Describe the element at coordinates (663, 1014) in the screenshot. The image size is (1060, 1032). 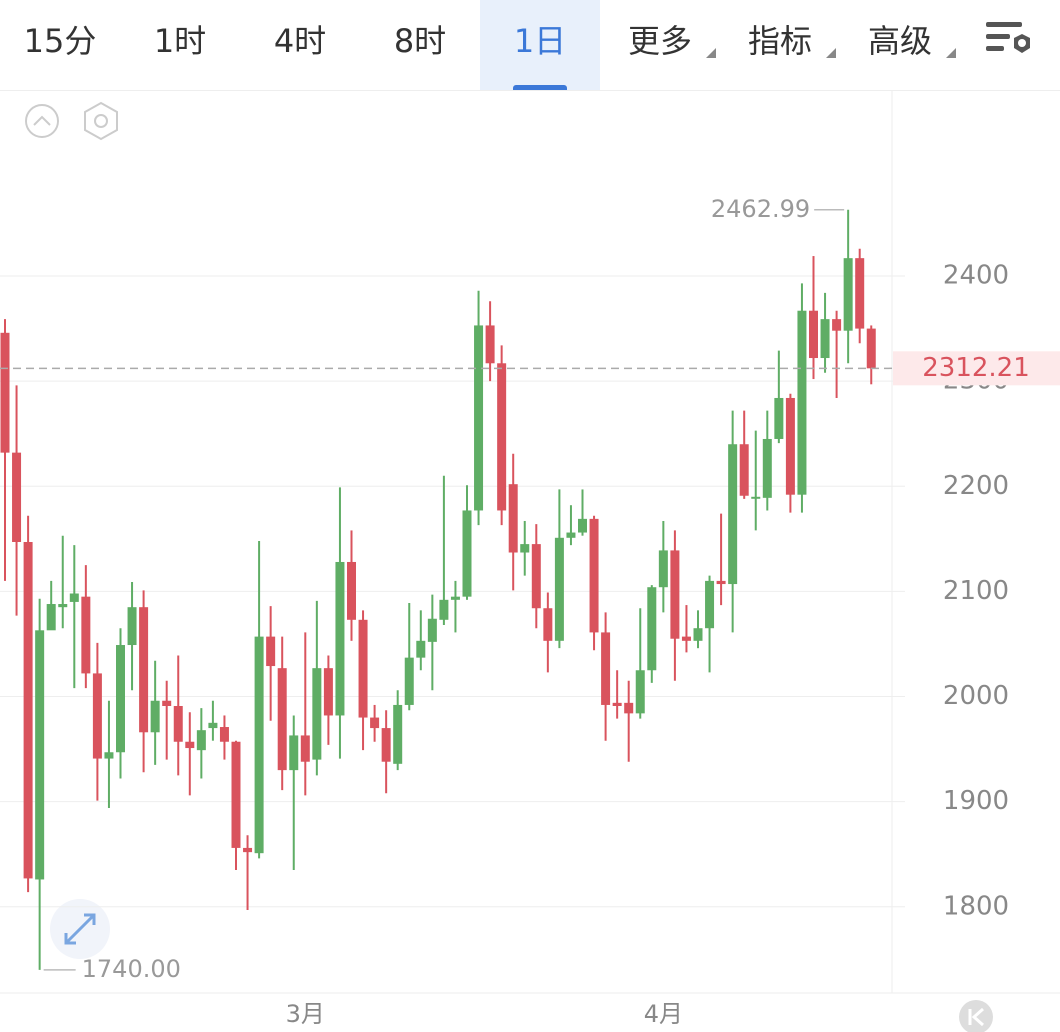
I see `x-tick-label: 4月` at that location.